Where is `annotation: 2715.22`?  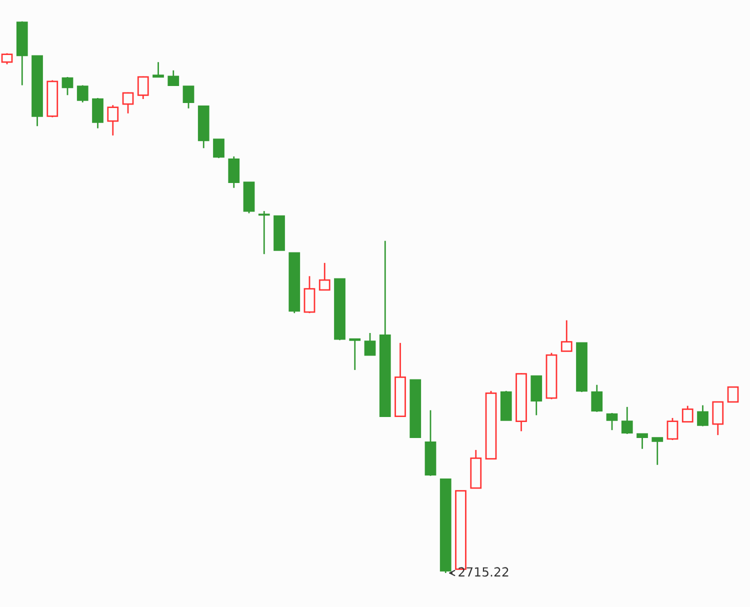
annotation: 2715.22 is located at coordinates (483, 572).